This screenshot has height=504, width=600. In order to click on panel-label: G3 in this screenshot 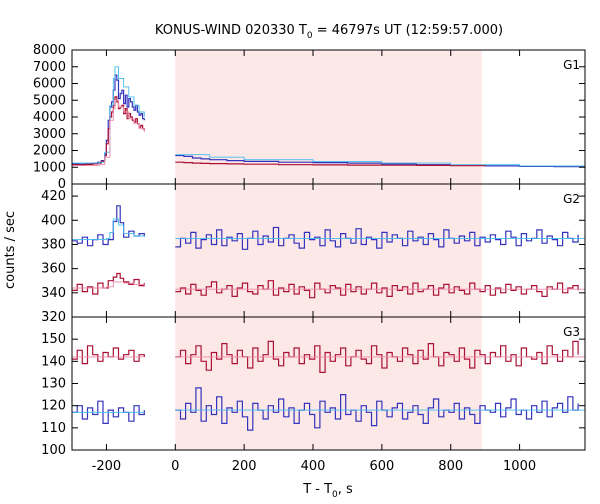, I will do `click(571, 332)`.